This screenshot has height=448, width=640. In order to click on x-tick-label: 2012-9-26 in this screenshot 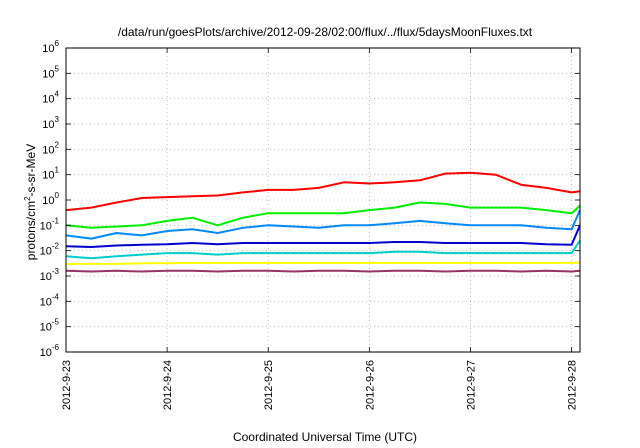, I will do `click(370, 385)`.